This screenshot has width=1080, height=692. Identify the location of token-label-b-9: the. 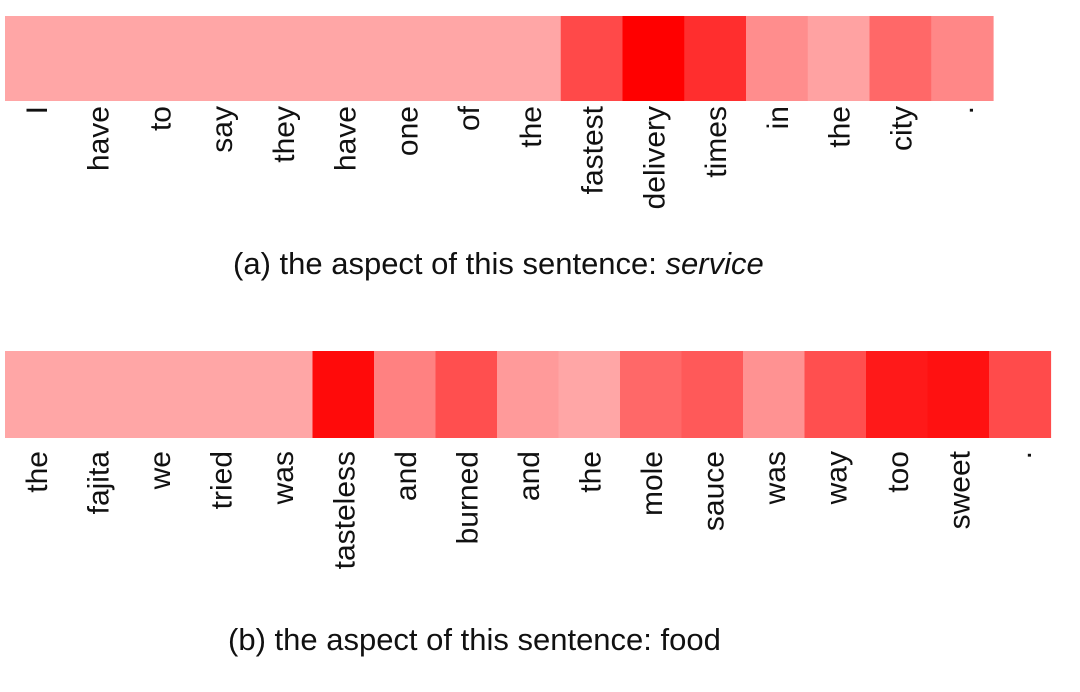
(590, 472).